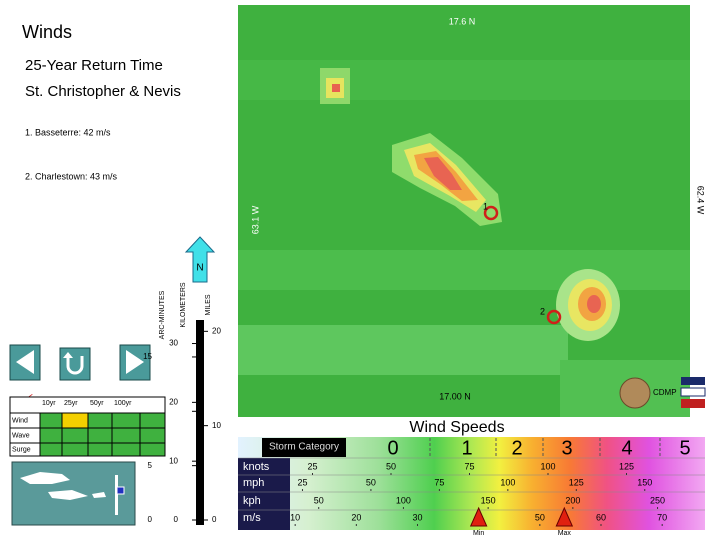  What do you see at coordinates (183, 304) in the screenshot?
I see `scale-axis-name: KILOMETERS` at bounding box center [183, 304].